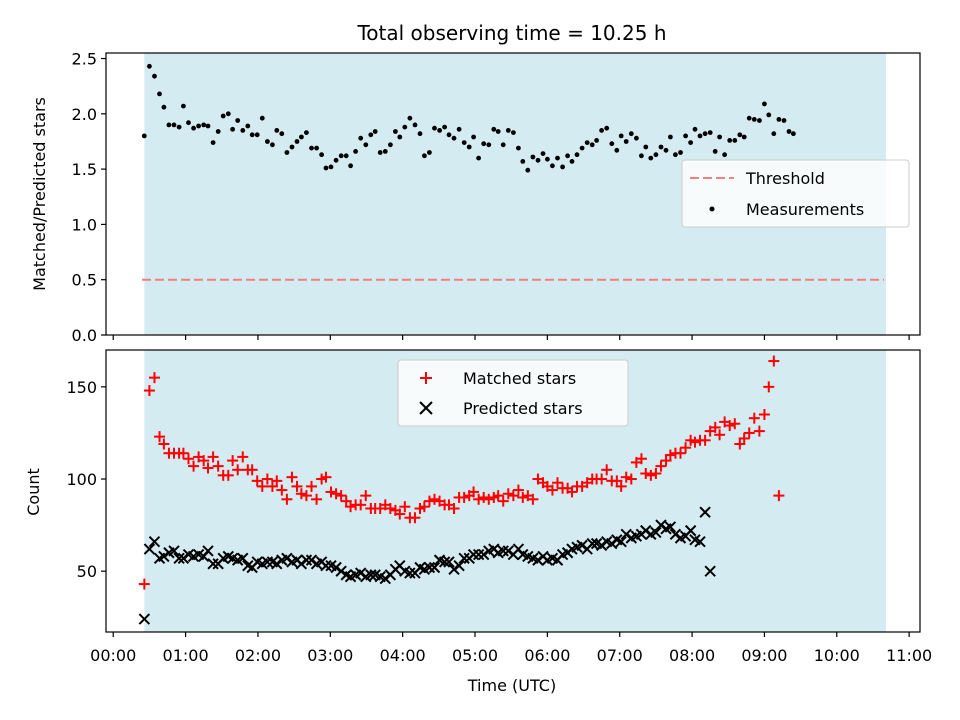 The height and width of the screenshot is (720, 960). I want to click on count-y-axis-label: Count, so click(33, 492).